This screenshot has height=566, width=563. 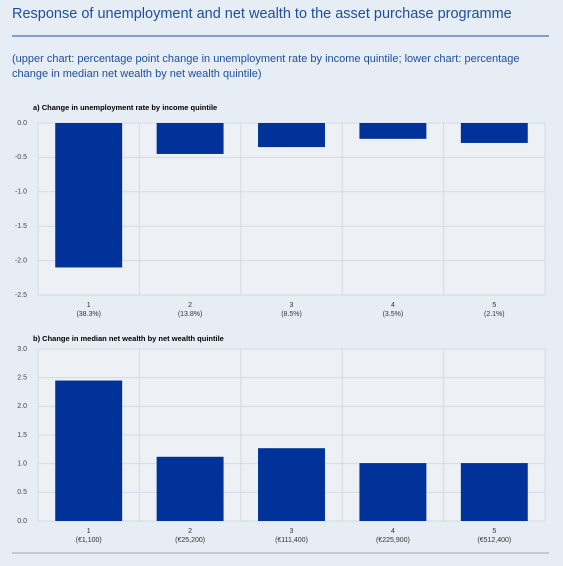 I want to click on y-tick-label: -1.5, so click(x=21, y=226).